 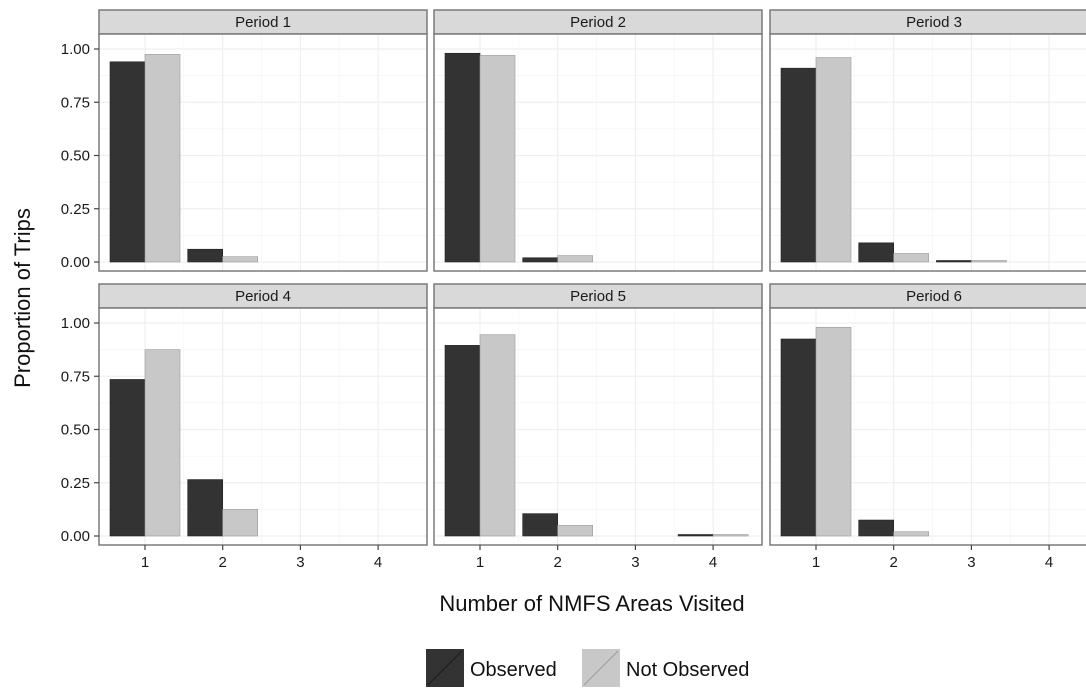 I want to click on panel-3: Period 3, so click(x=927, y=140).